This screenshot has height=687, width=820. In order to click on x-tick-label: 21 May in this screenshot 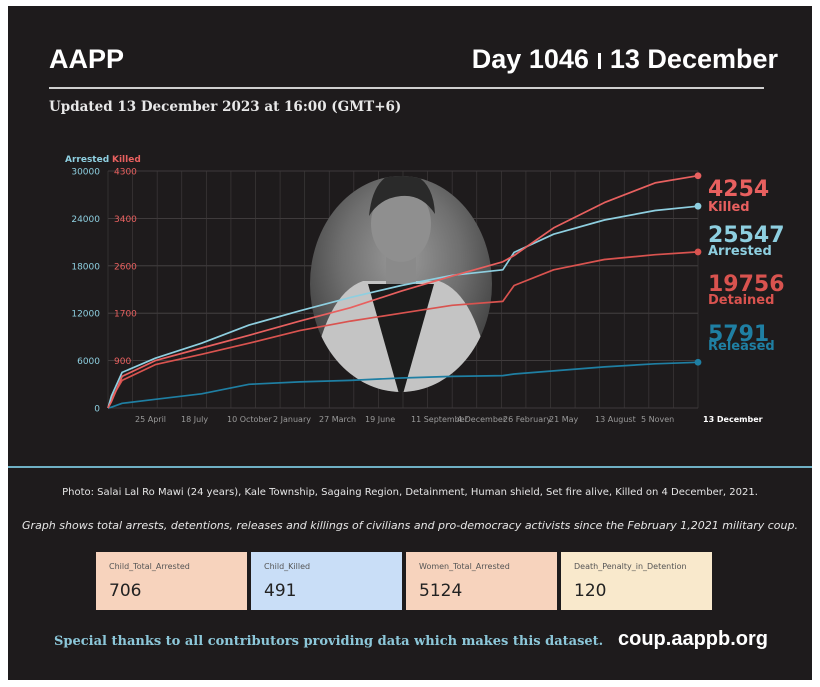, I will do `click(564, 419)`.